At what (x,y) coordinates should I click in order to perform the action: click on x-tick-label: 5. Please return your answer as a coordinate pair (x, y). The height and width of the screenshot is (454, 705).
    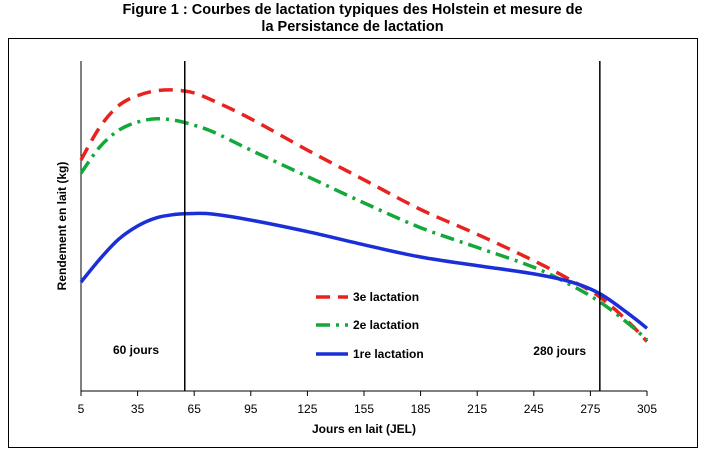
    Looking at the image, I should click on (81, 409).